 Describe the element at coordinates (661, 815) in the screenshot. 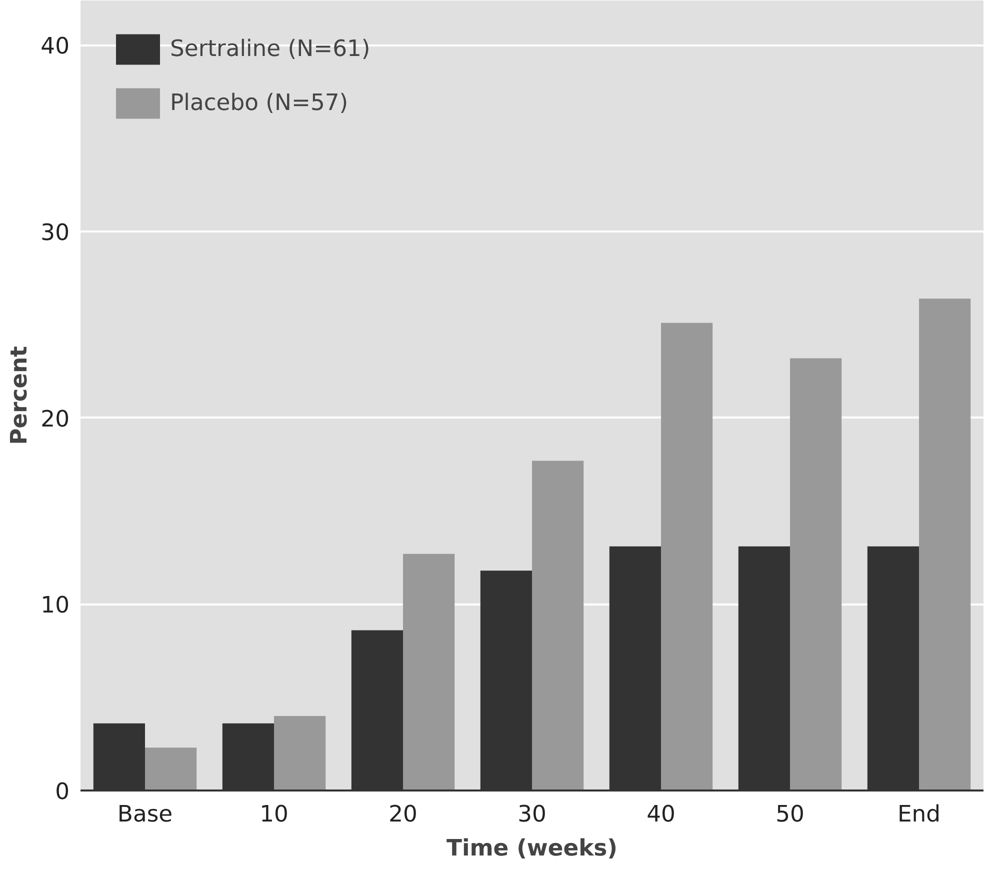

I see `x-tick-label: 40` at that location.